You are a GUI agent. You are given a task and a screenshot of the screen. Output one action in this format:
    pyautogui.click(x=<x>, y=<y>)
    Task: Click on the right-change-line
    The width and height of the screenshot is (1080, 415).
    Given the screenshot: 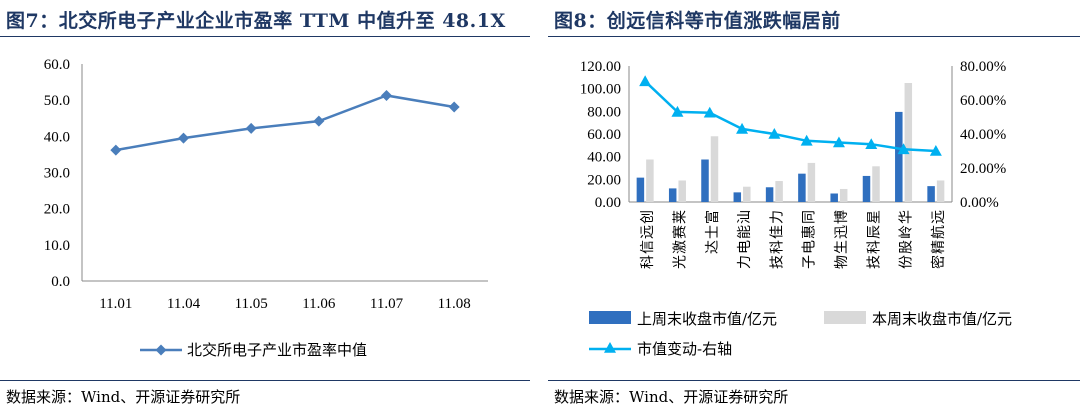 What is the action you would take?
    pyautogui.click(x=790, y=116)
    